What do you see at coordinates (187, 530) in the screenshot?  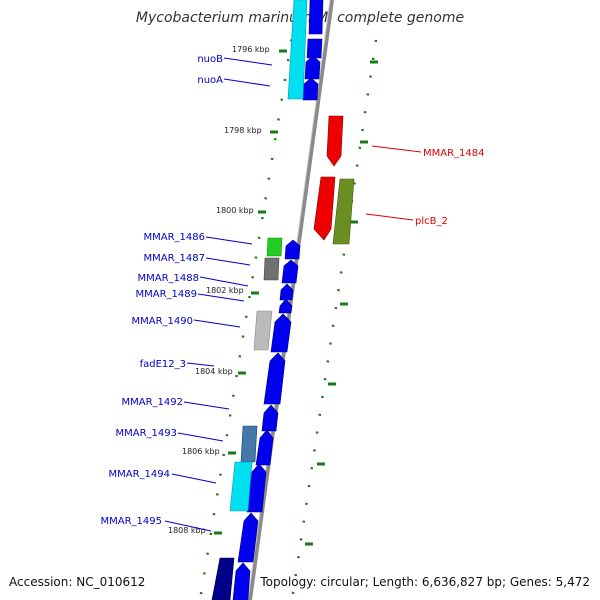 I see `kbp-label: 1808 kbp` at bounding box center [187, 530].